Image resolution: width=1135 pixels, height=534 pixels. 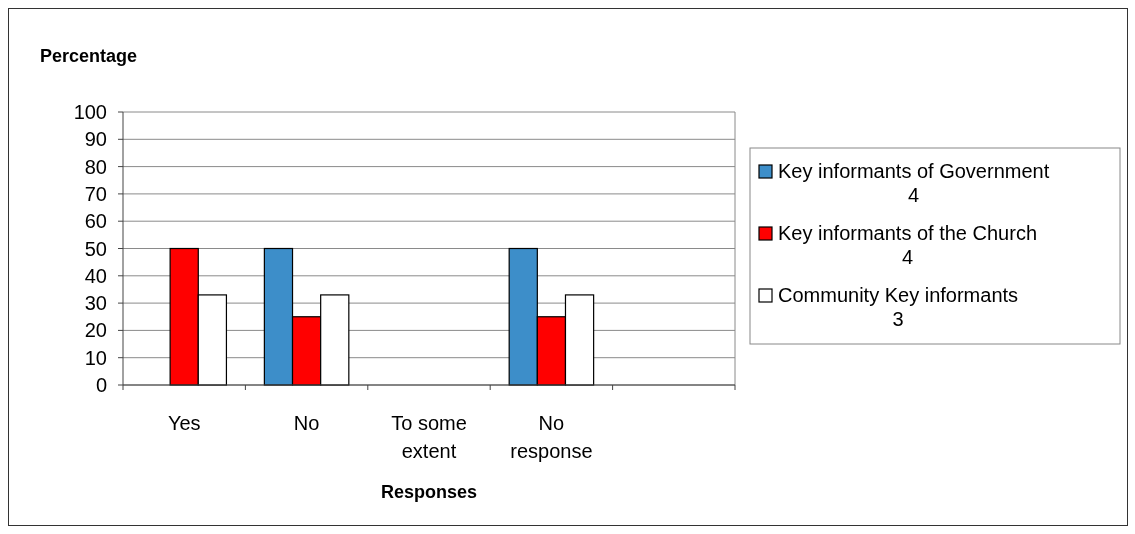 I want to click on x-tick-label: Yes, so click(x=184, y=423).